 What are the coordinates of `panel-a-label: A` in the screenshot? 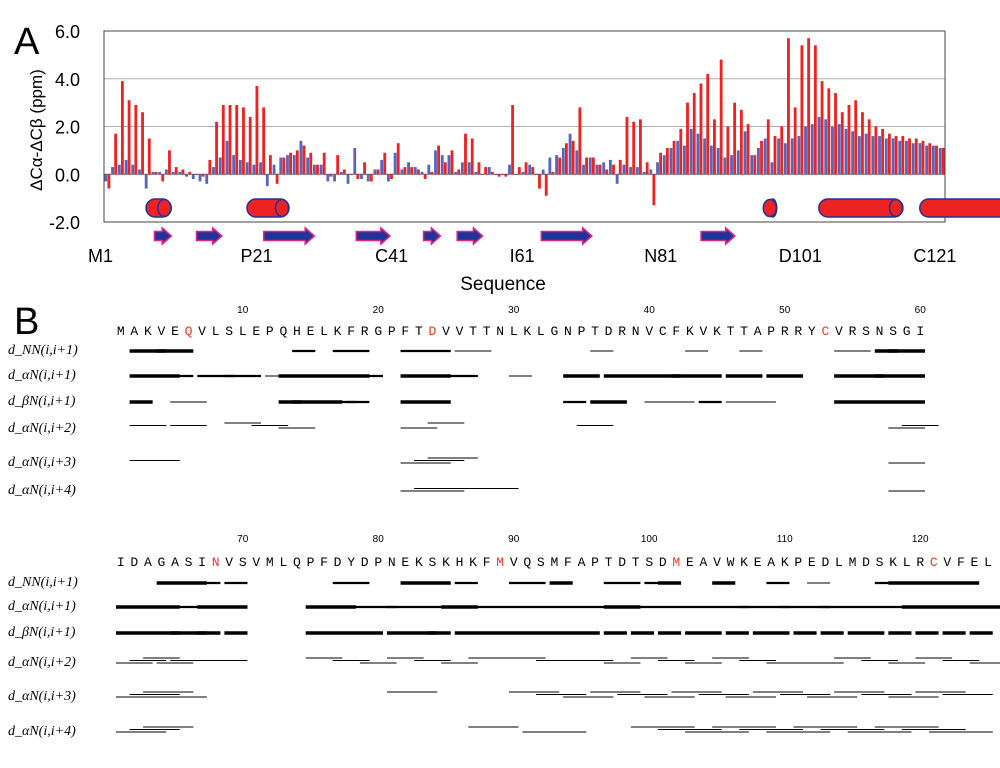 It's located at (27, 42).